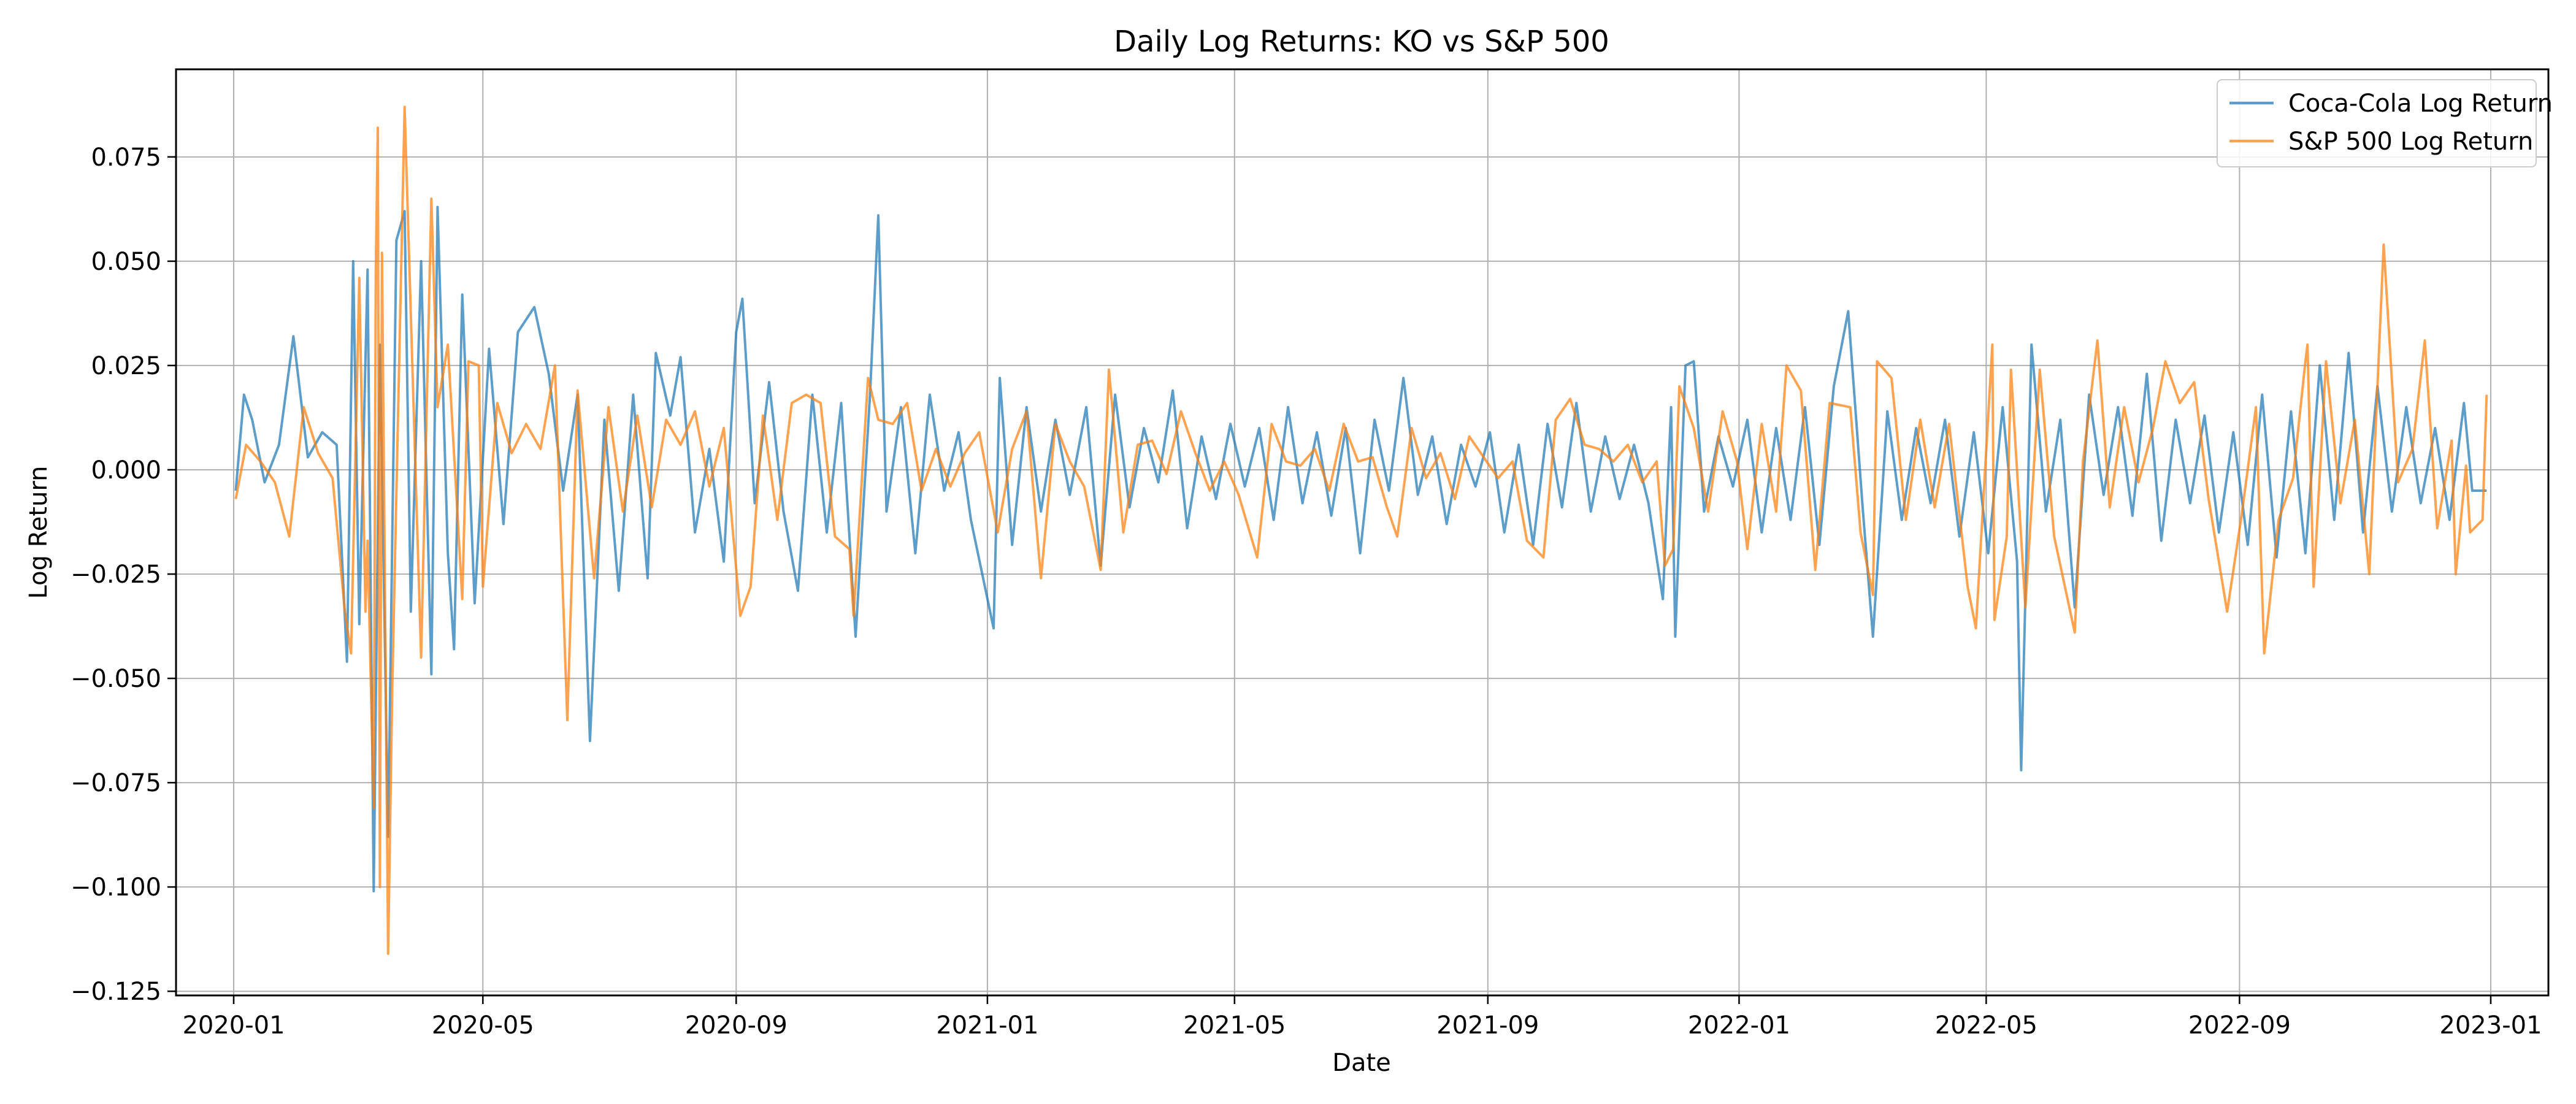  What do you see at coordinates (126, 158) in the screenshot?
I see `y-tick-label: 0.075` at bounding box center [126, 158].